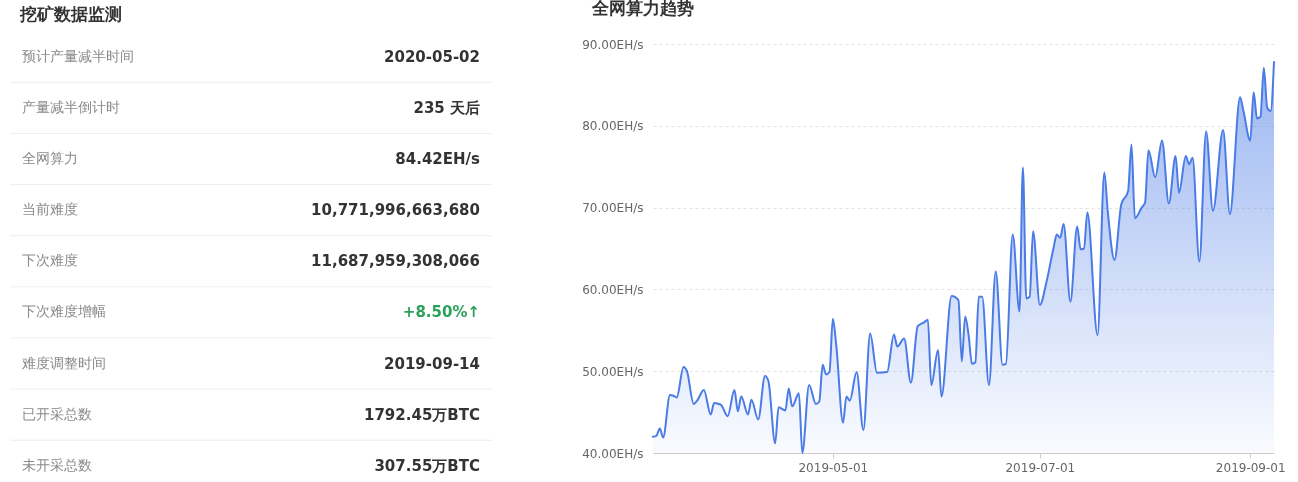 The image size is (1298, 482). I want to click on y-tick-label: 70.00EH/s, so click(613, 208).